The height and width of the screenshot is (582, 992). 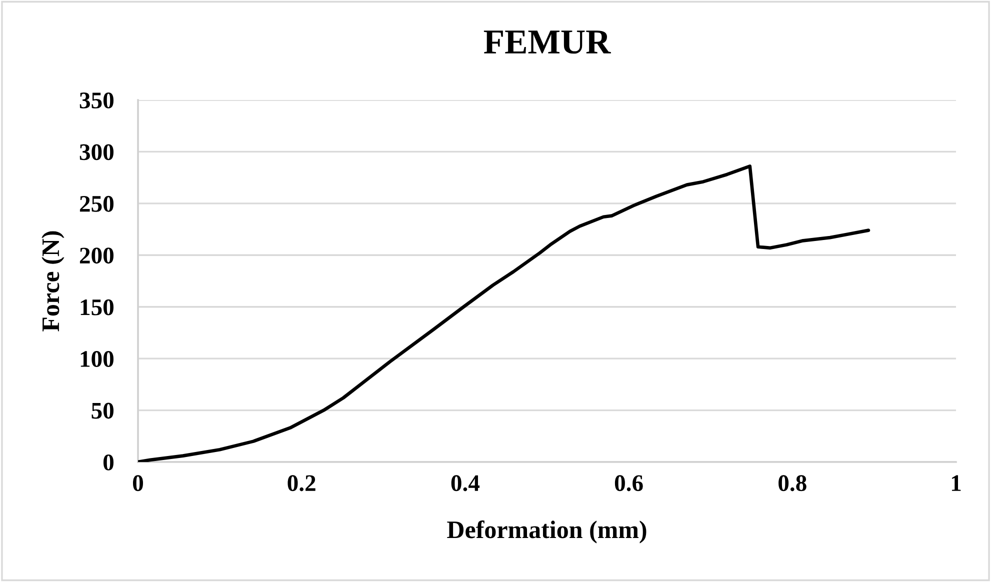 What do you see at coordinates (97, 359) in the screenshot?
I see `y-tick-label: 100` at bounding box center [97, 359].